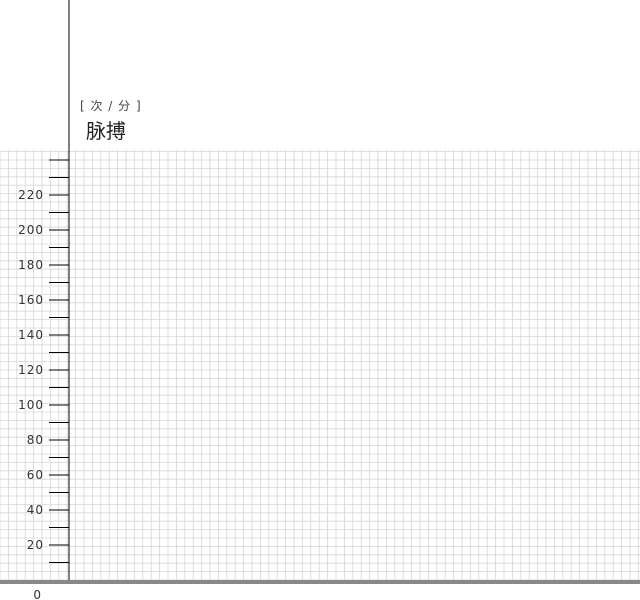  I want to click on y-tick-label: 180, so click(31, 265).